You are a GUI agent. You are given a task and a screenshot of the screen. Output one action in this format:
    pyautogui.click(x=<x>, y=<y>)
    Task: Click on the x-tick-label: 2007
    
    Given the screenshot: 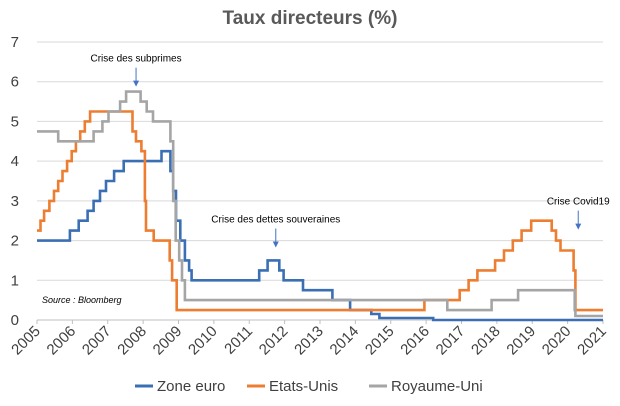 What is the action you would take?
    pyautogui.click(x=97, y=341)
    